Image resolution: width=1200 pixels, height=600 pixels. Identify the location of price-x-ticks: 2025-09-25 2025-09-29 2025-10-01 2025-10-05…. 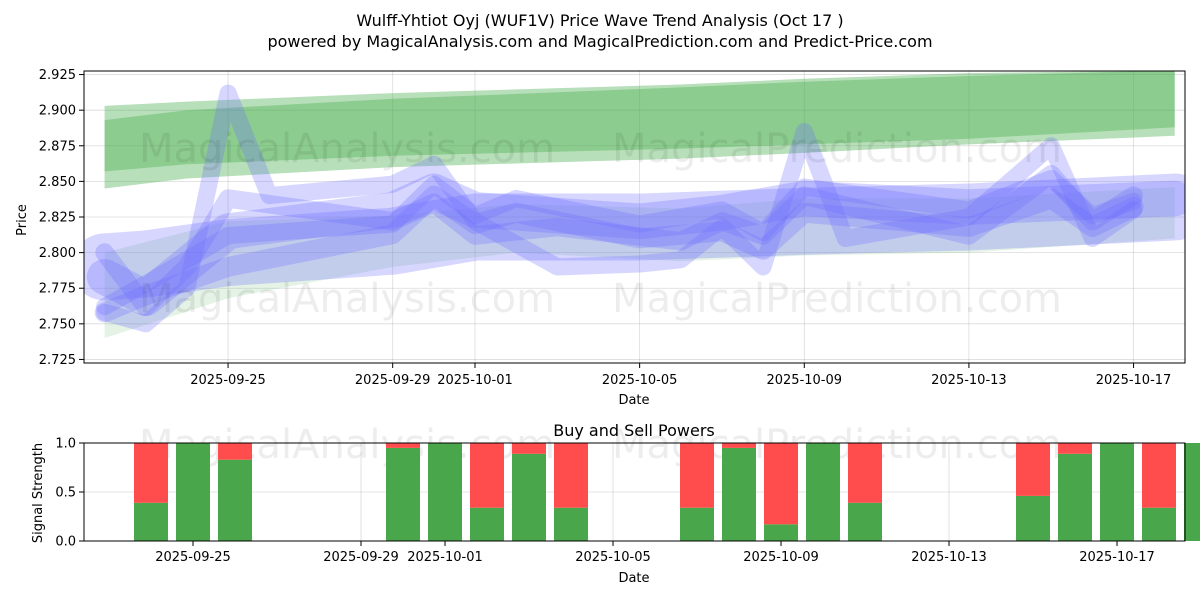
(680, 375).